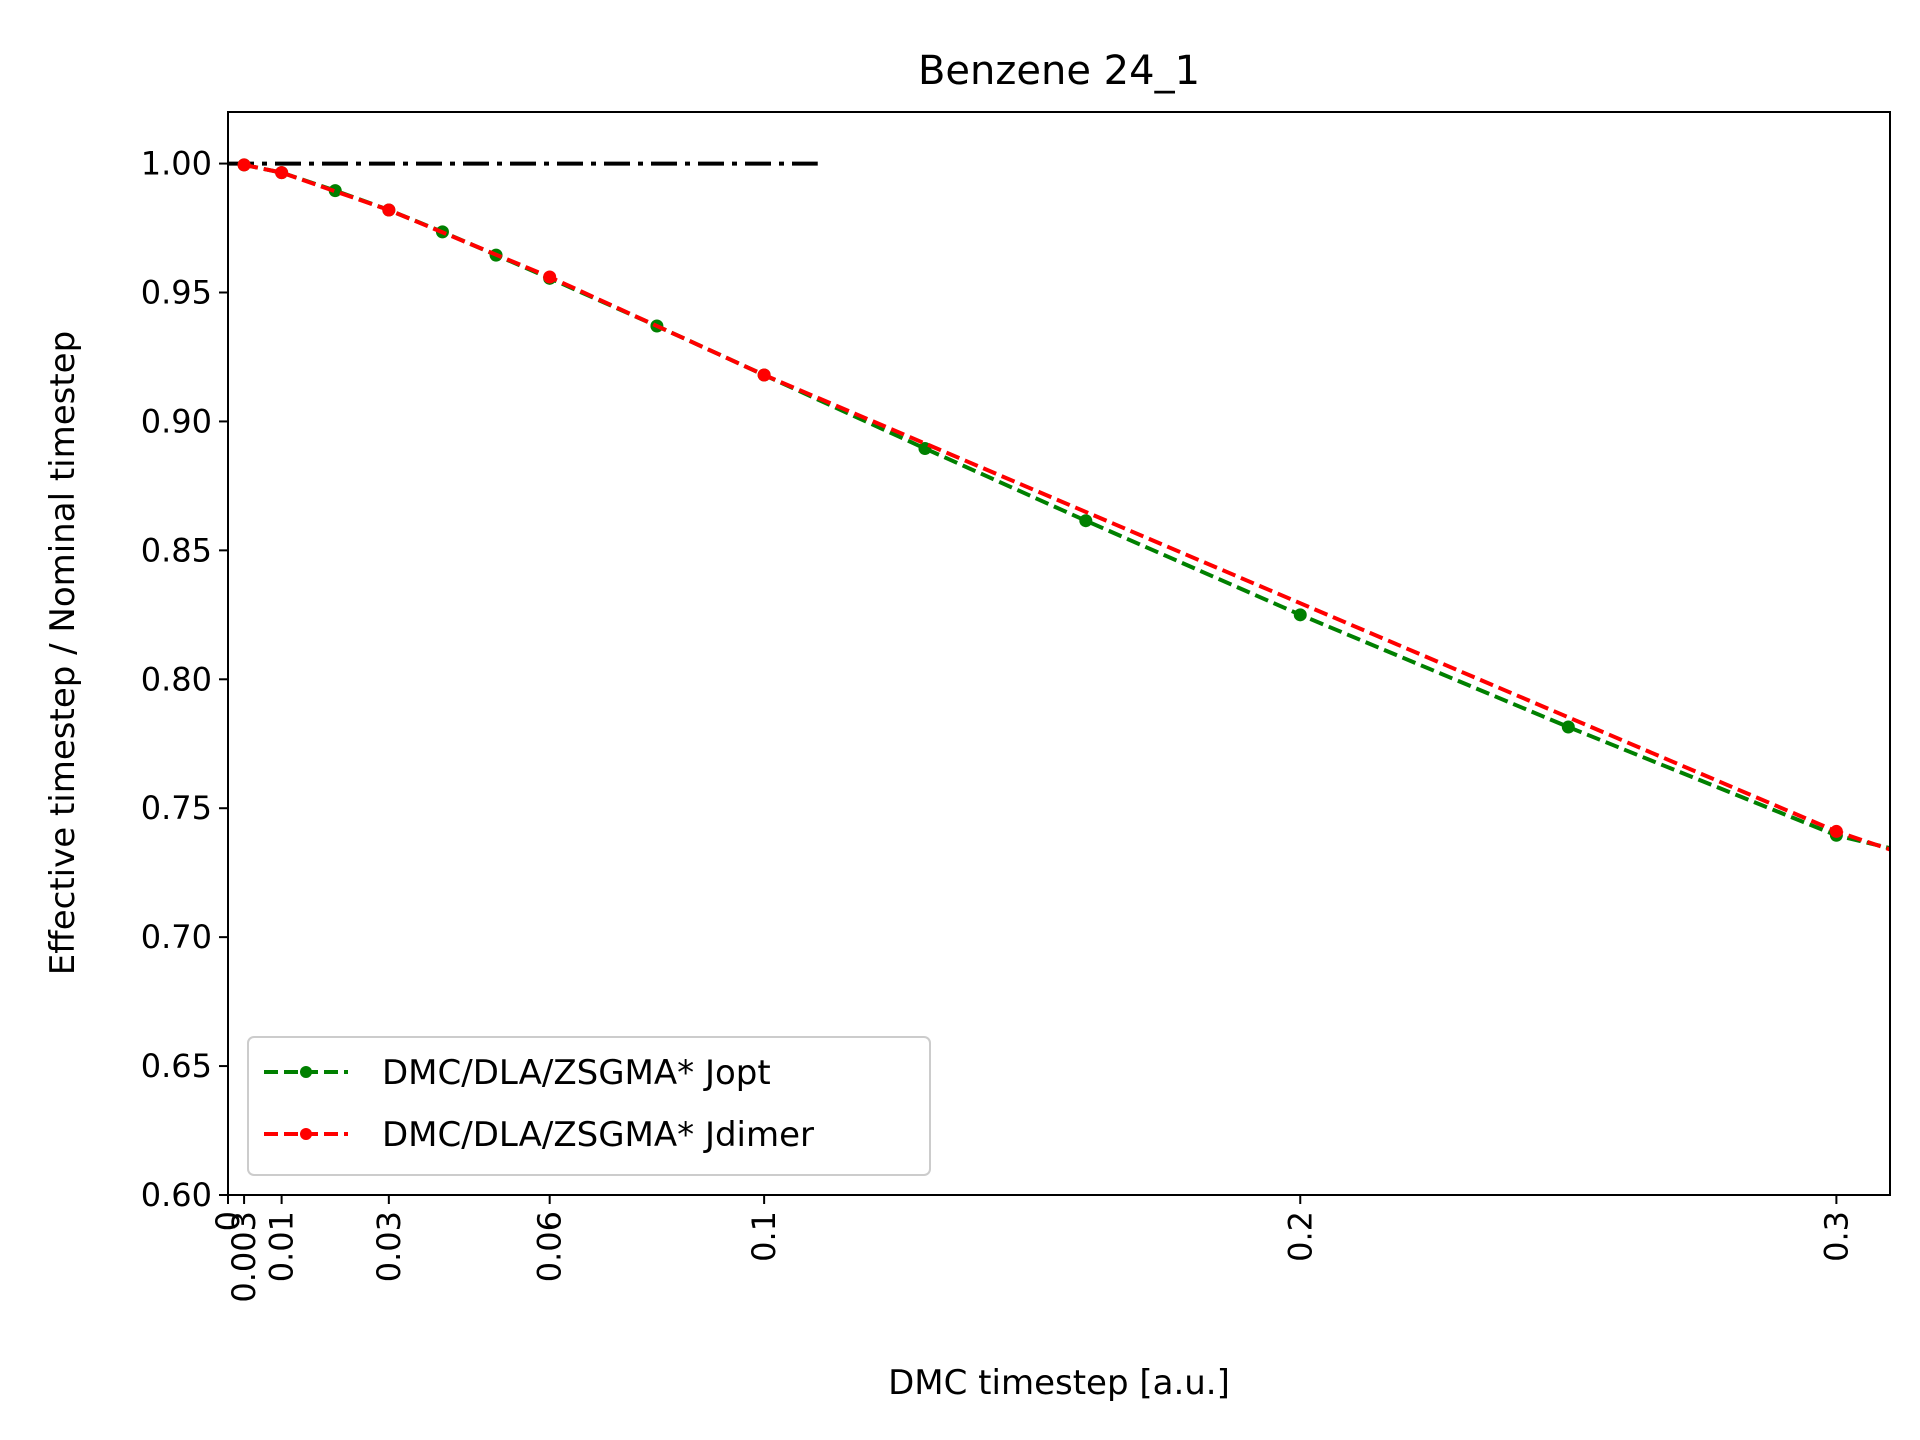  I want to click on chart-title: Benzene 24_1, so click(1059, 71).